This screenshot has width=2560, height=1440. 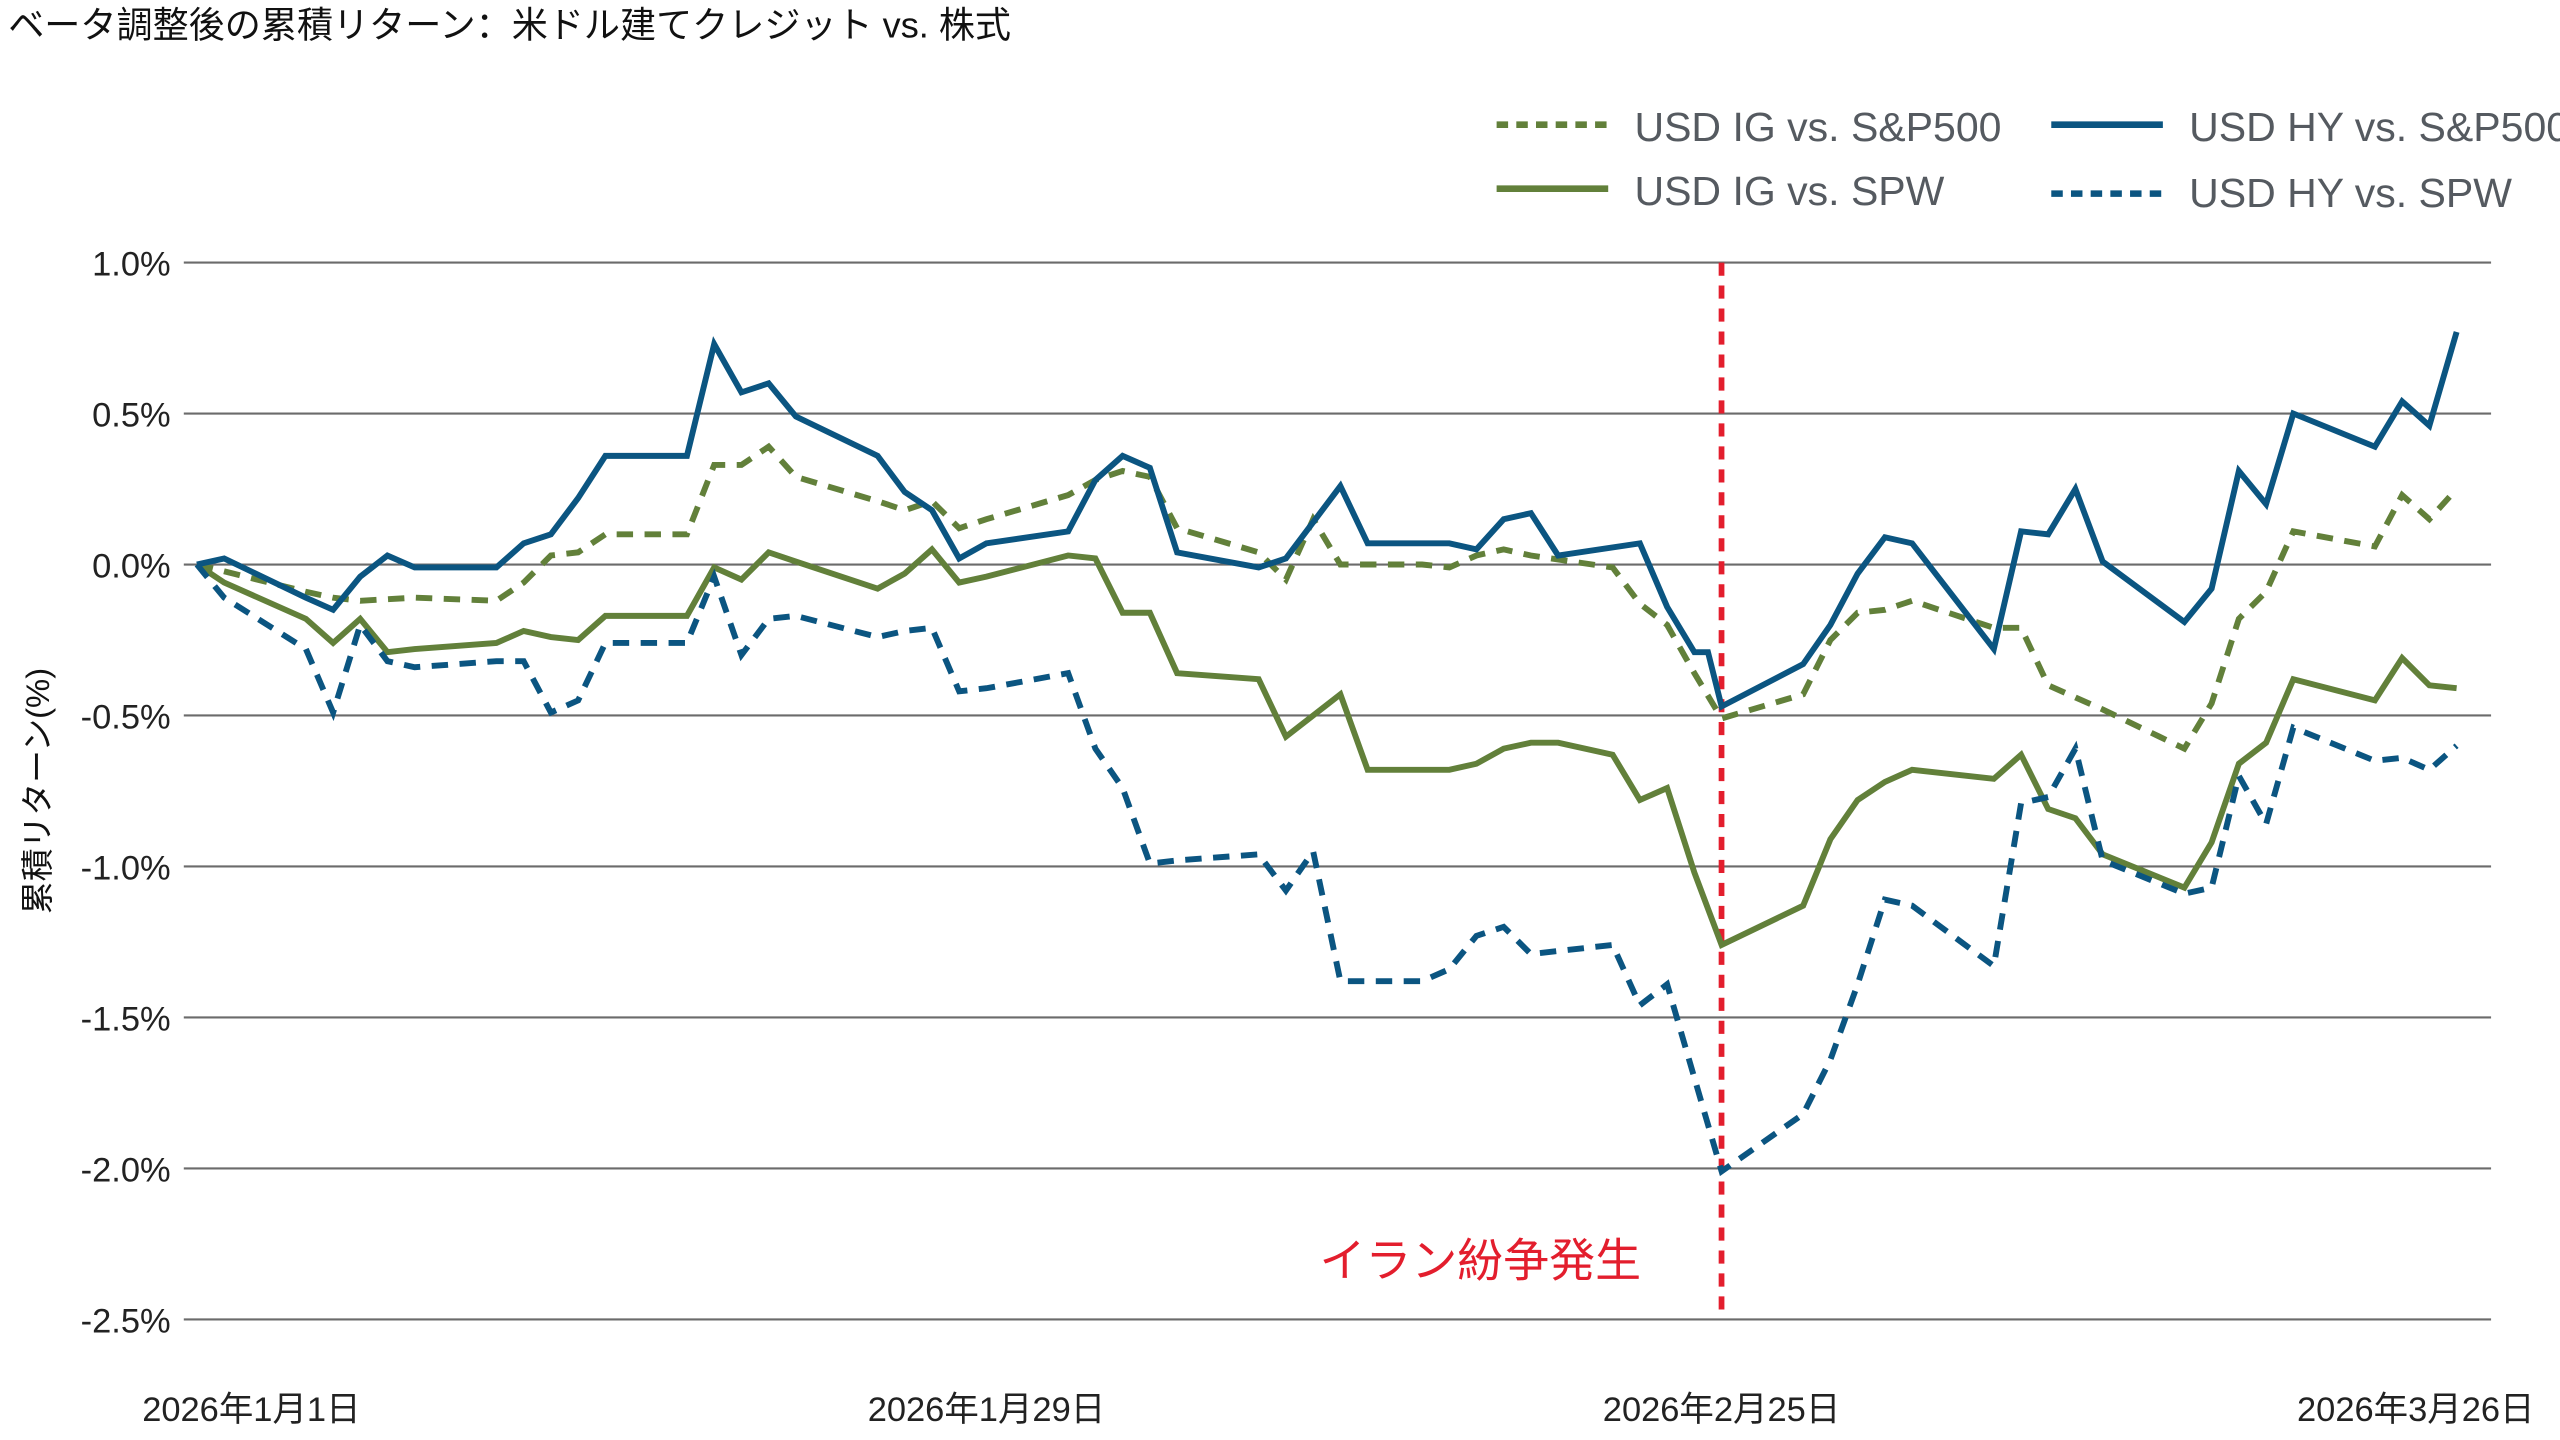 What do you see at coordinates (126, 1171) in the screenshot?
I see `y-tick-label: -2.0%` at bounding box center [126, 1171].